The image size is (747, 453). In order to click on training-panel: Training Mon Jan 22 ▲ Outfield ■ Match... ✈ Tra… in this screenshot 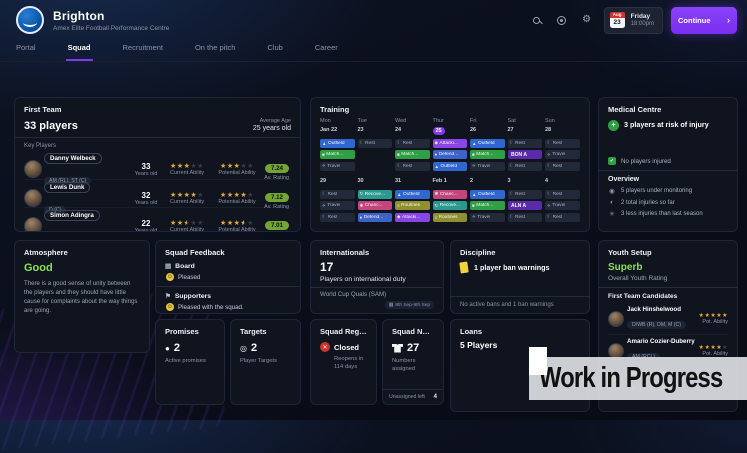, I will do `click(450, 164)`.